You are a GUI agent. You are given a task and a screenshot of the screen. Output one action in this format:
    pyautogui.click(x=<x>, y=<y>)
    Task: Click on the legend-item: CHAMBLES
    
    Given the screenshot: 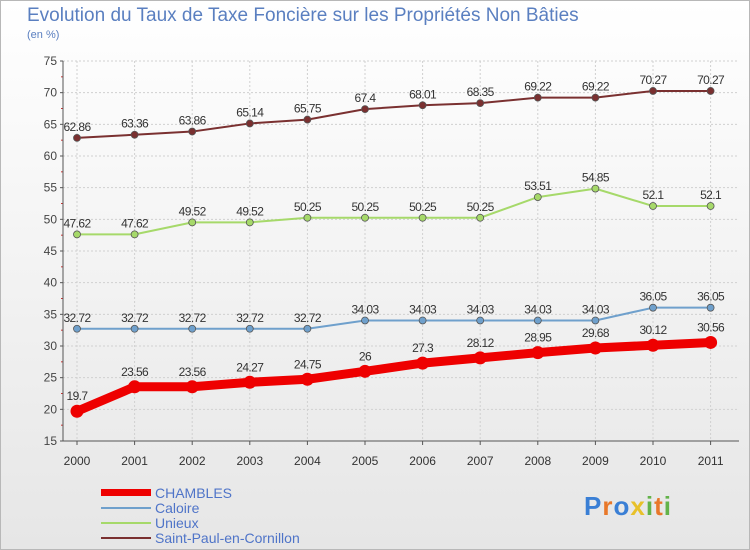 What is the action you would take?
    pyautogui.click(x=200, y=492)
    